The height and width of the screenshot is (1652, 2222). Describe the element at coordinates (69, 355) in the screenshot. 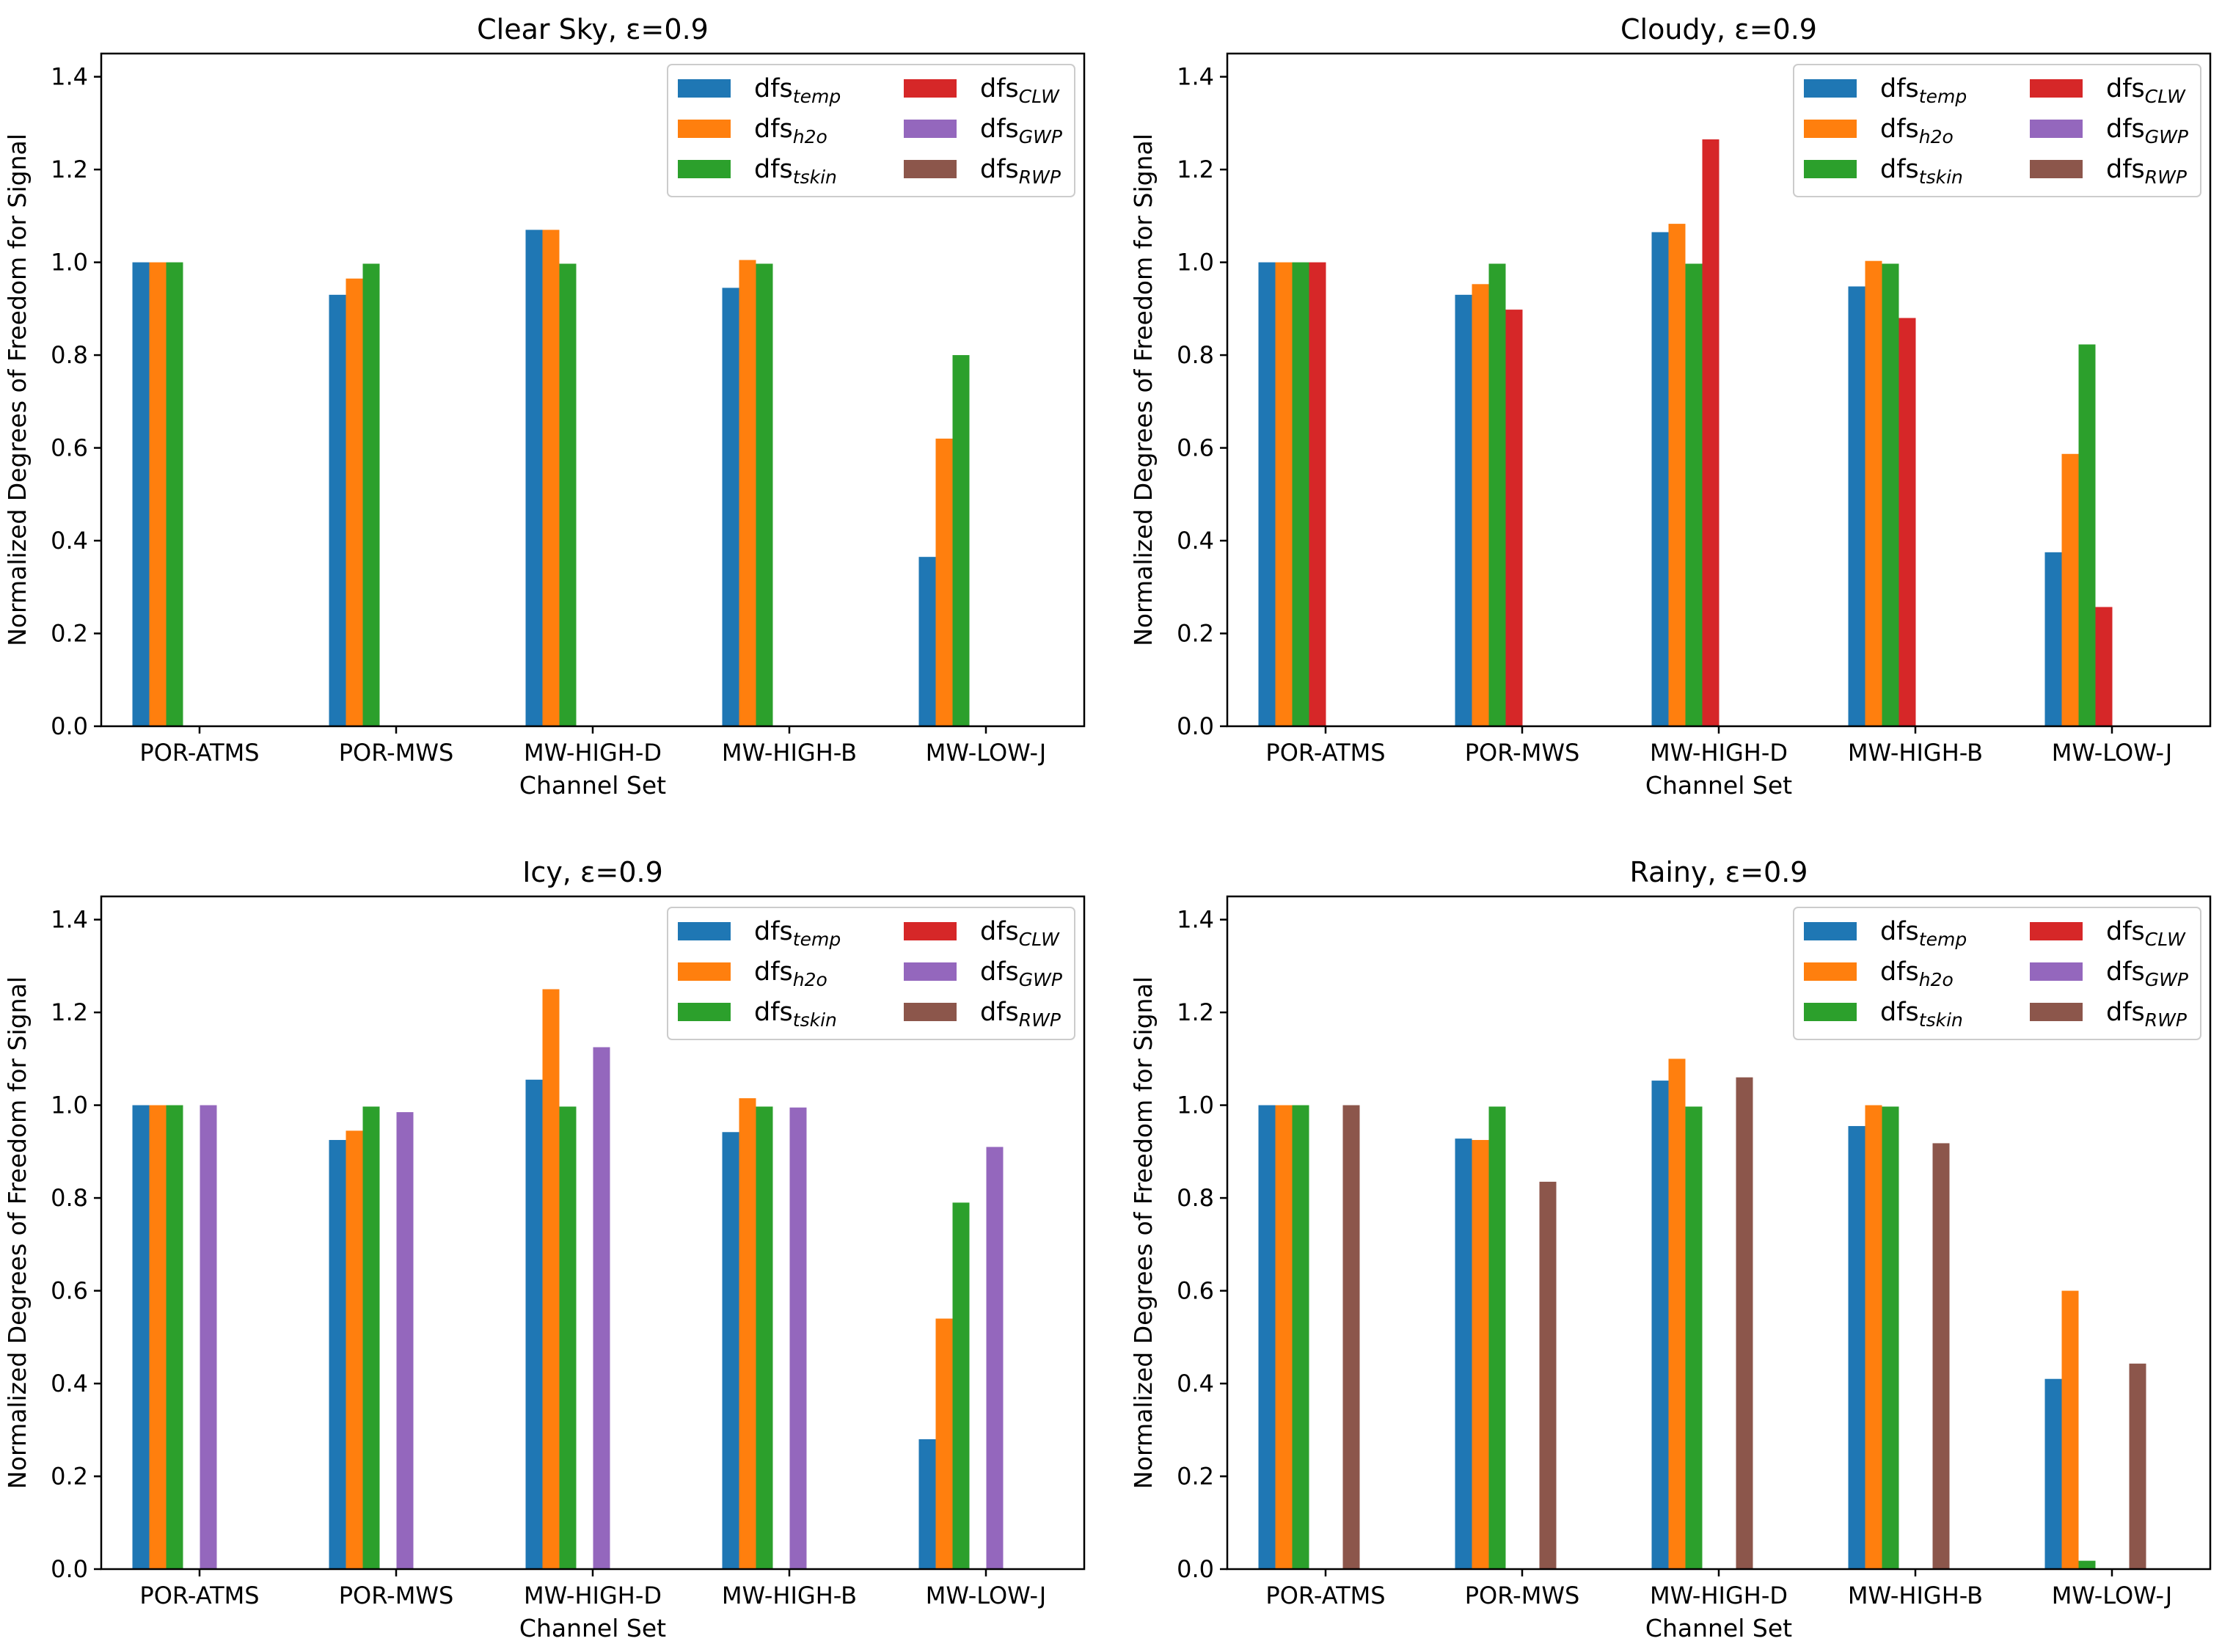

I see `y-tick-label: 0.8` at that location.